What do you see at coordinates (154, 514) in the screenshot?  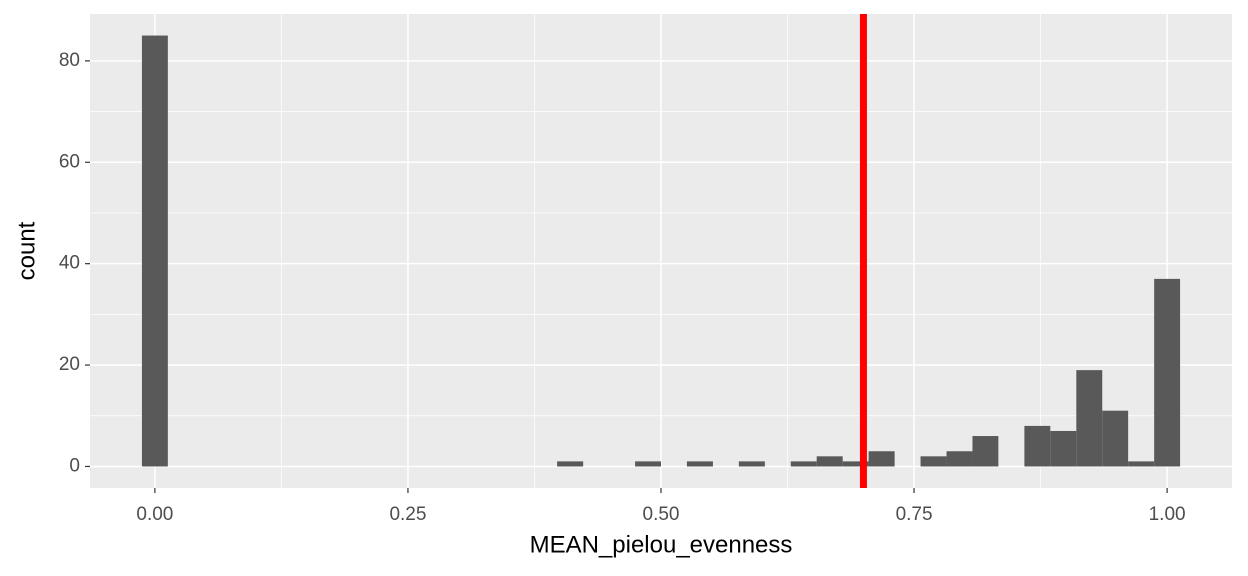 I see `x-tick-label: 0.00` at bounding box center [154, 514].